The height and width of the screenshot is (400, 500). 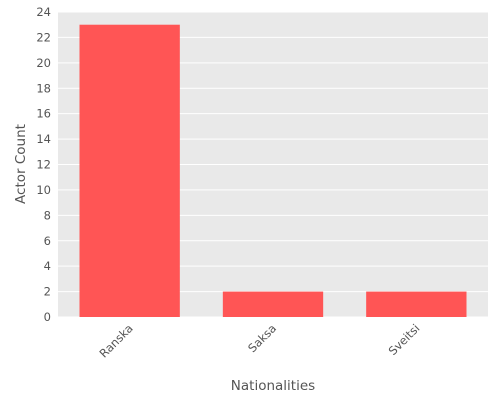 I want to click on y-tick-label: 0, so click(x=47, y=317).